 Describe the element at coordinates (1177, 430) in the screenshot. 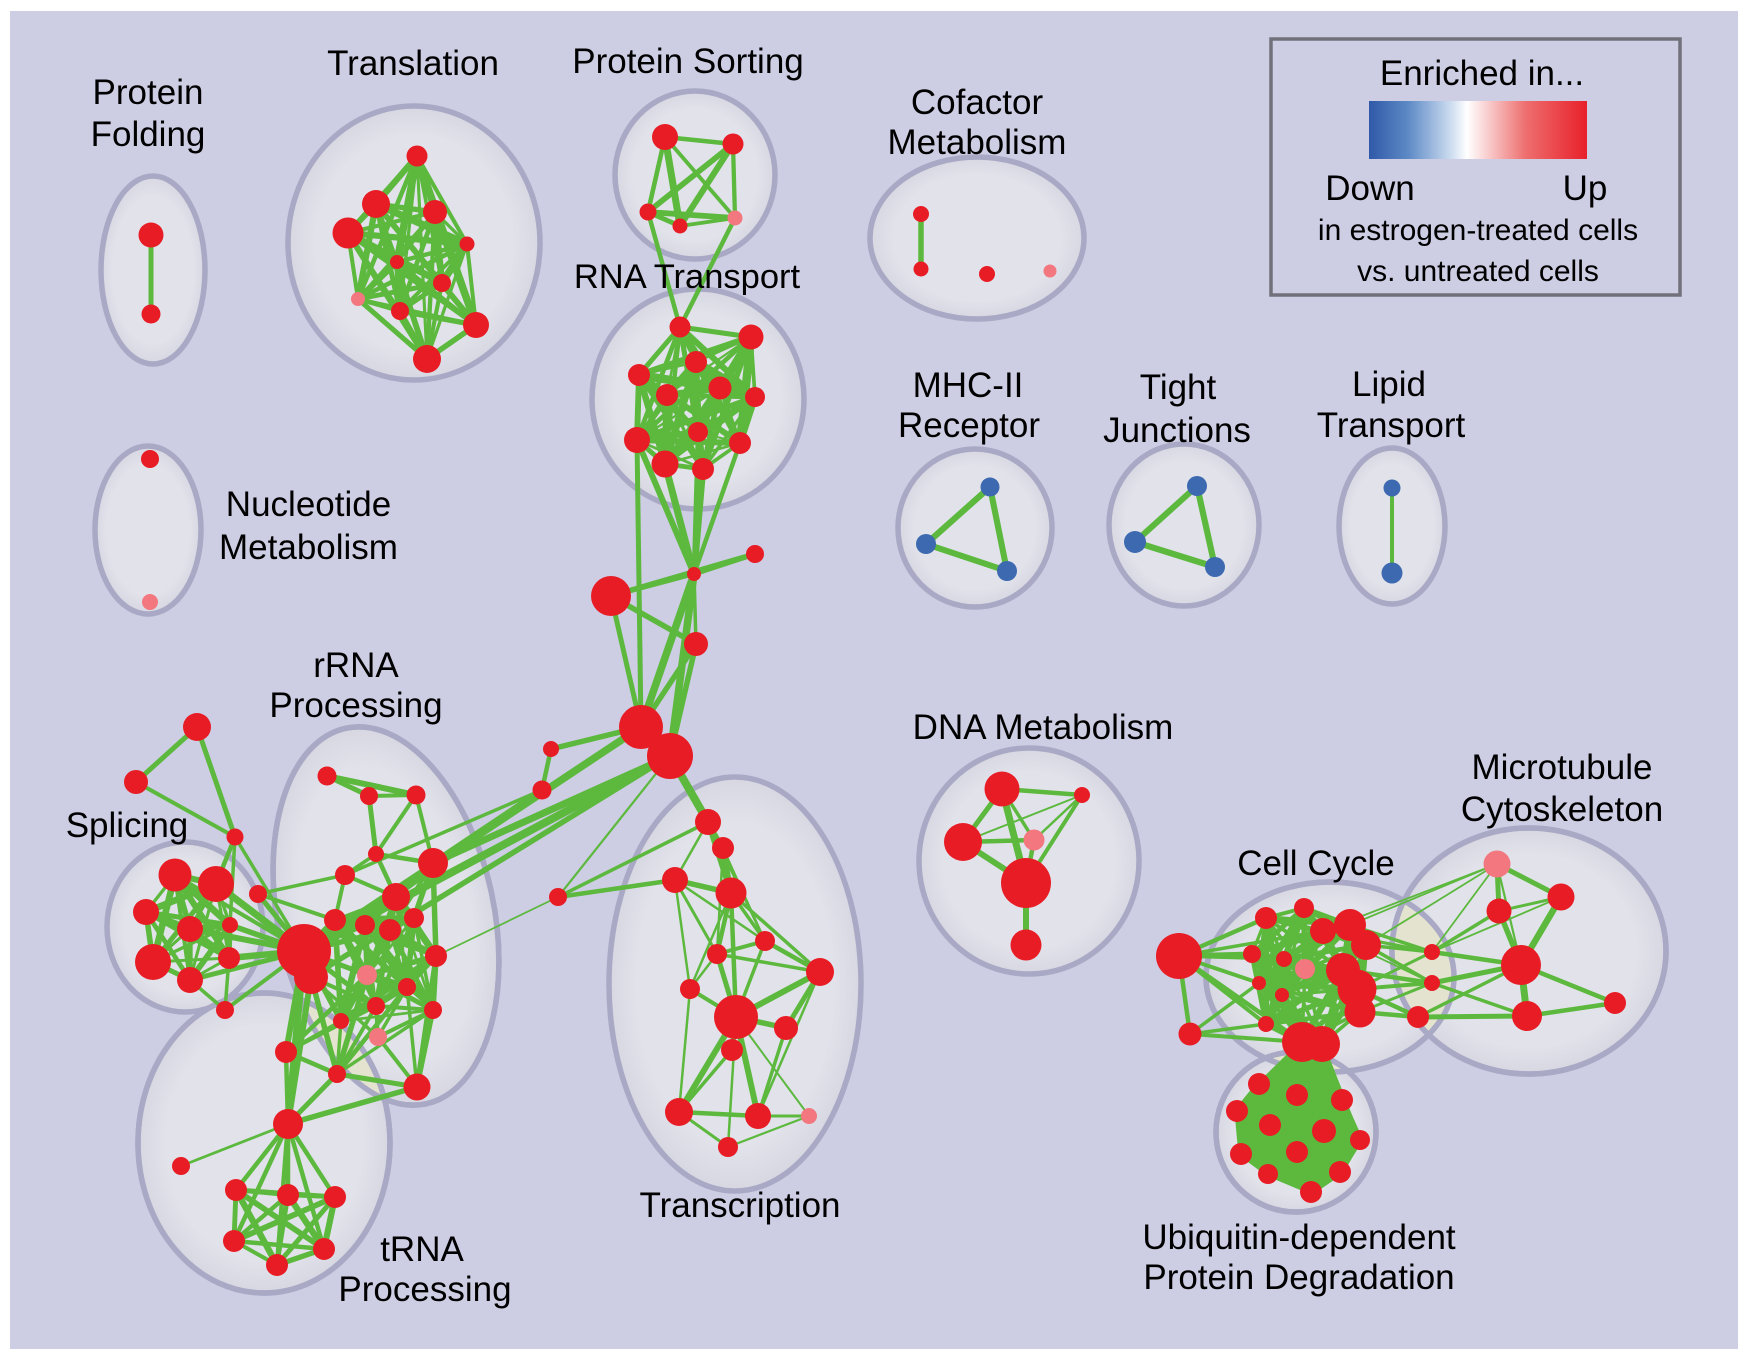

I see `svg-text: Junctions` at that location.